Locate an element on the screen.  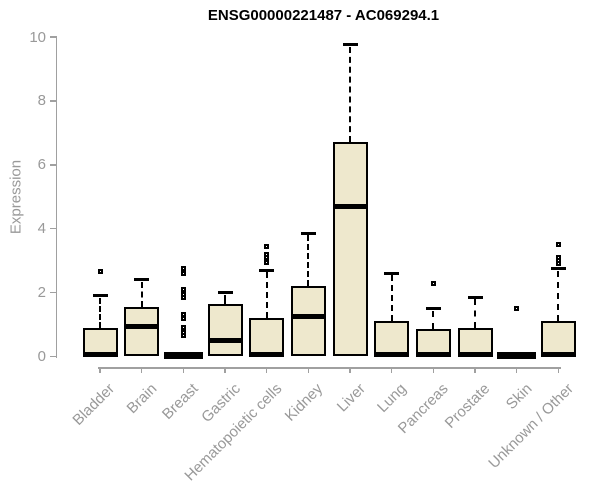
y-tick-label: 10 is located at coordinates (37, 37).